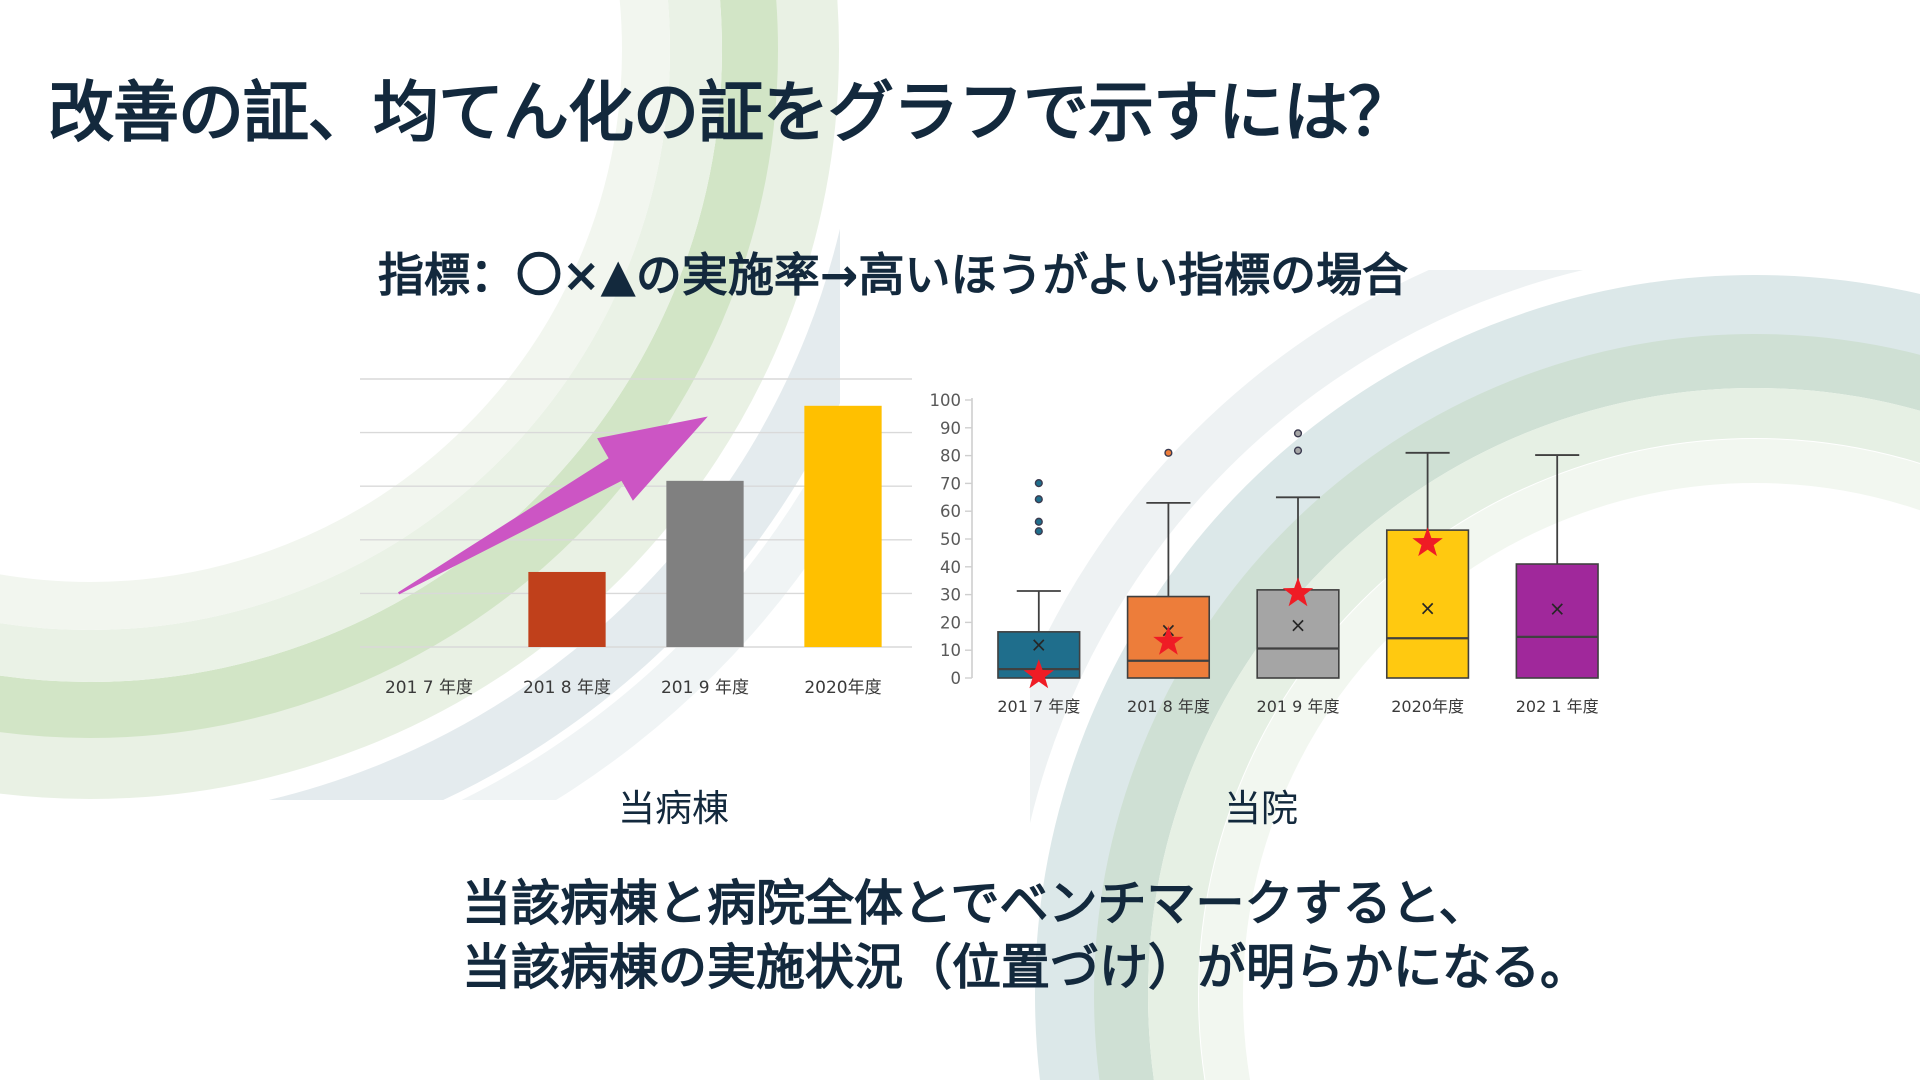 The width and height of the screenshot is (1920, 1080). I want to click on yaxis-tick-label: 90, so click(950, 428).